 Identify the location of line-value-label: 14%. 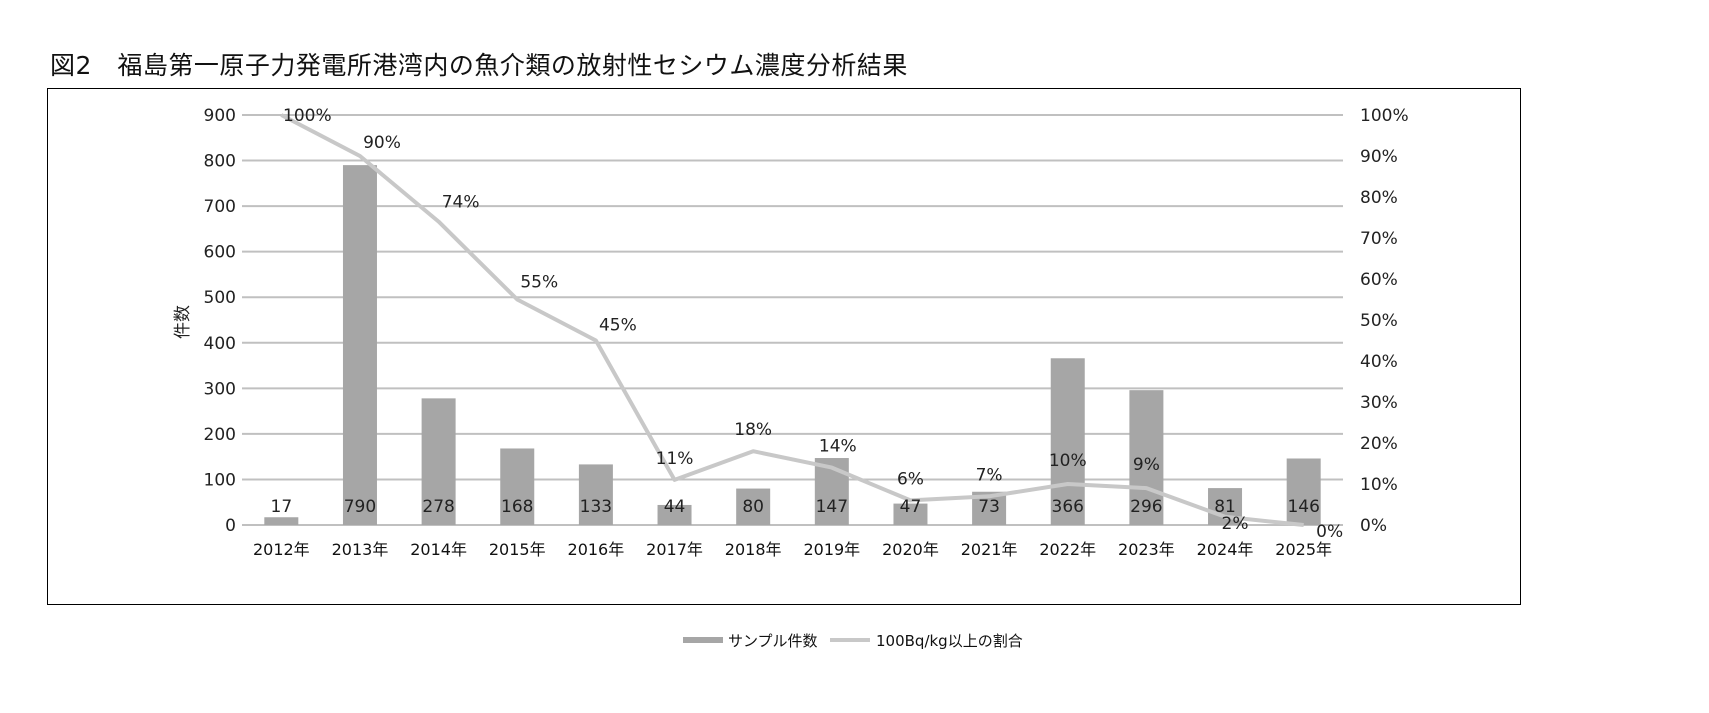
(838, 447).